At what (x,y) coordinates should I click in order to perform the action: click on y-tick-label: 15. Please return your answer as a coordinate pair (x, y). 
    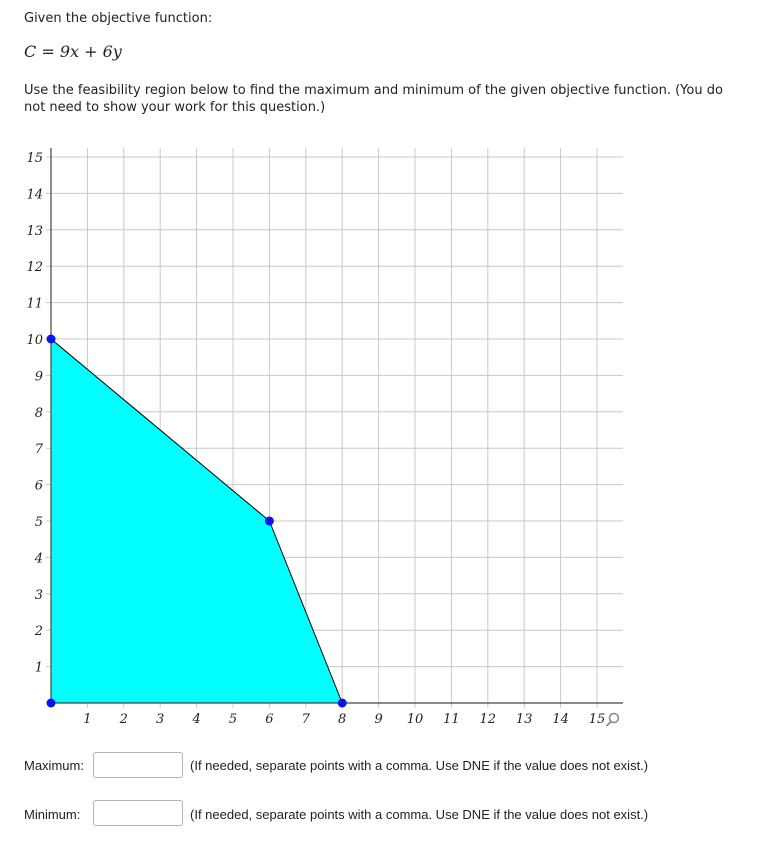
    Looking at the image, I should click on (34, 158).